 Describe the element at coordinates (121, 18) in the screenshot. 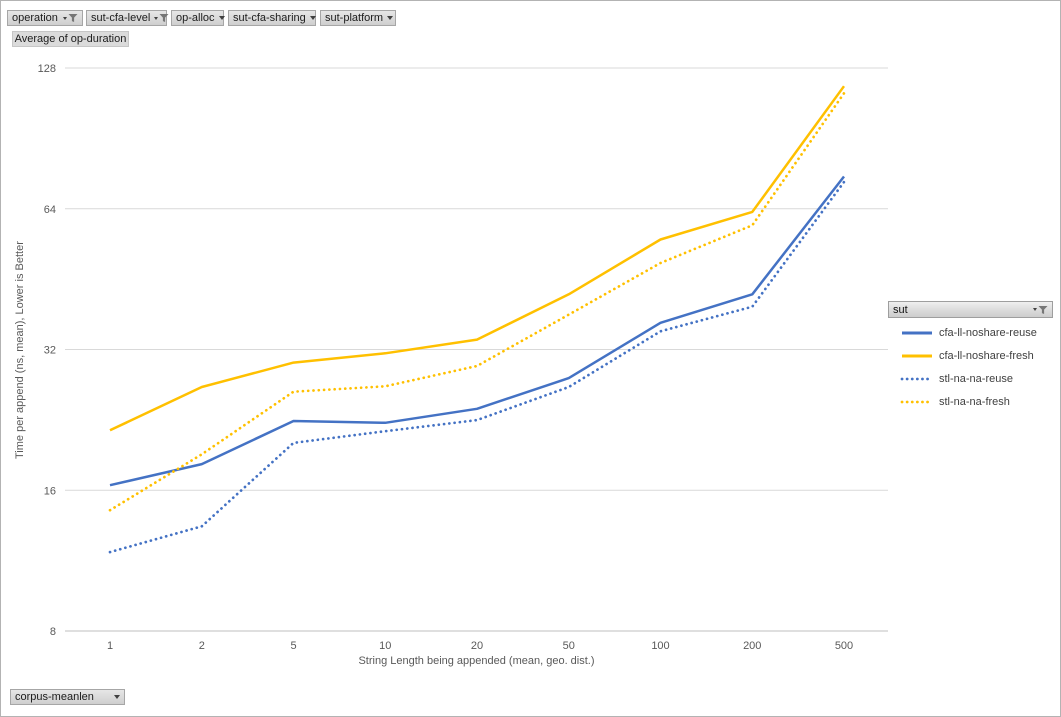

I see `filter-button-label: sut-cfa-level` at that location.